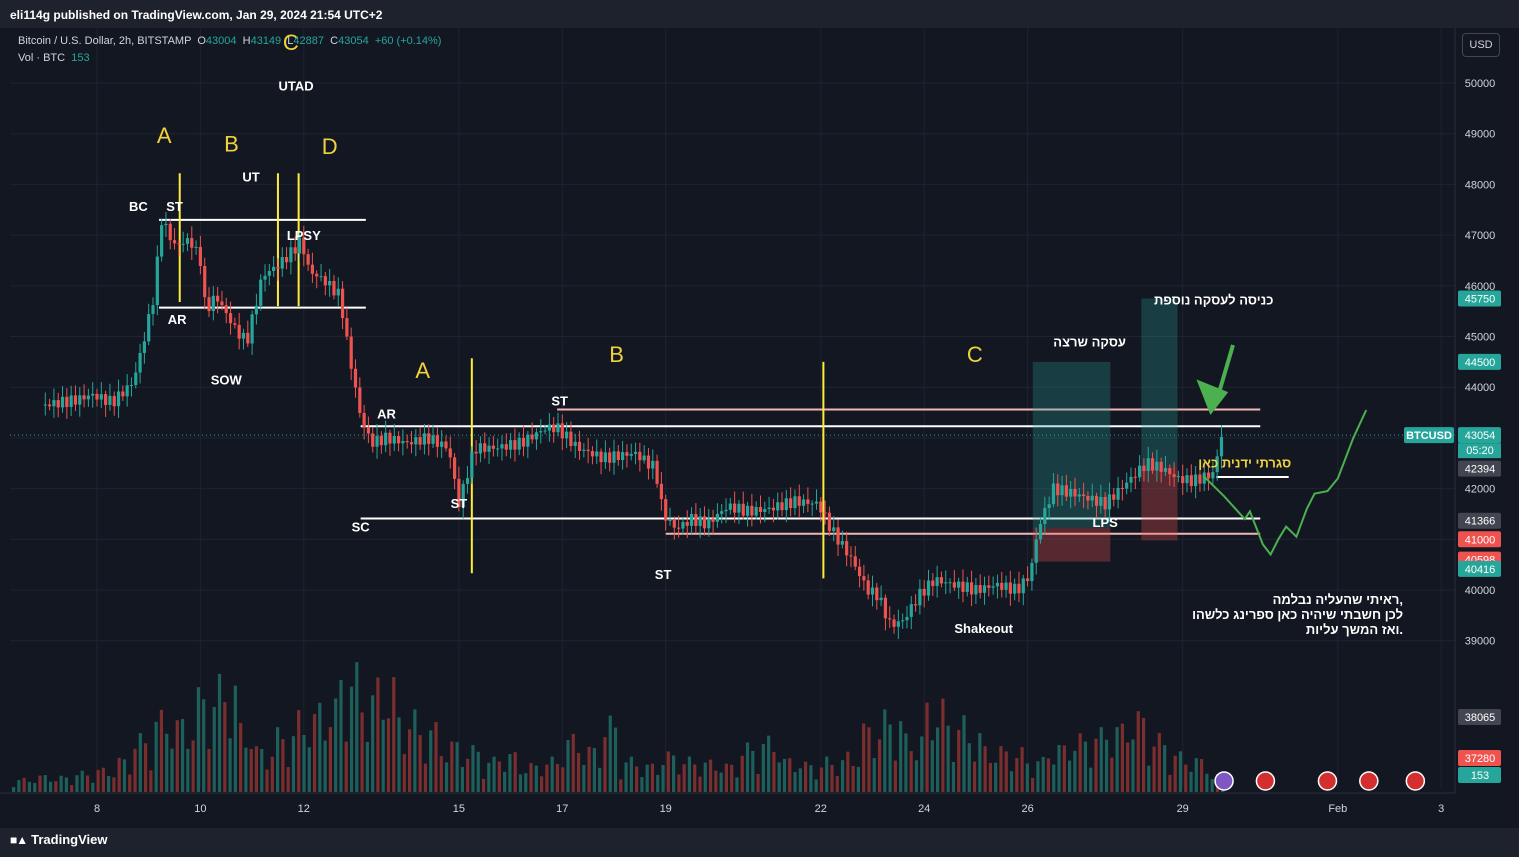 This screenshot has width=1519, height=857. I want to click on chart-annotation: עסקה שרצה, so click(1089, 342).